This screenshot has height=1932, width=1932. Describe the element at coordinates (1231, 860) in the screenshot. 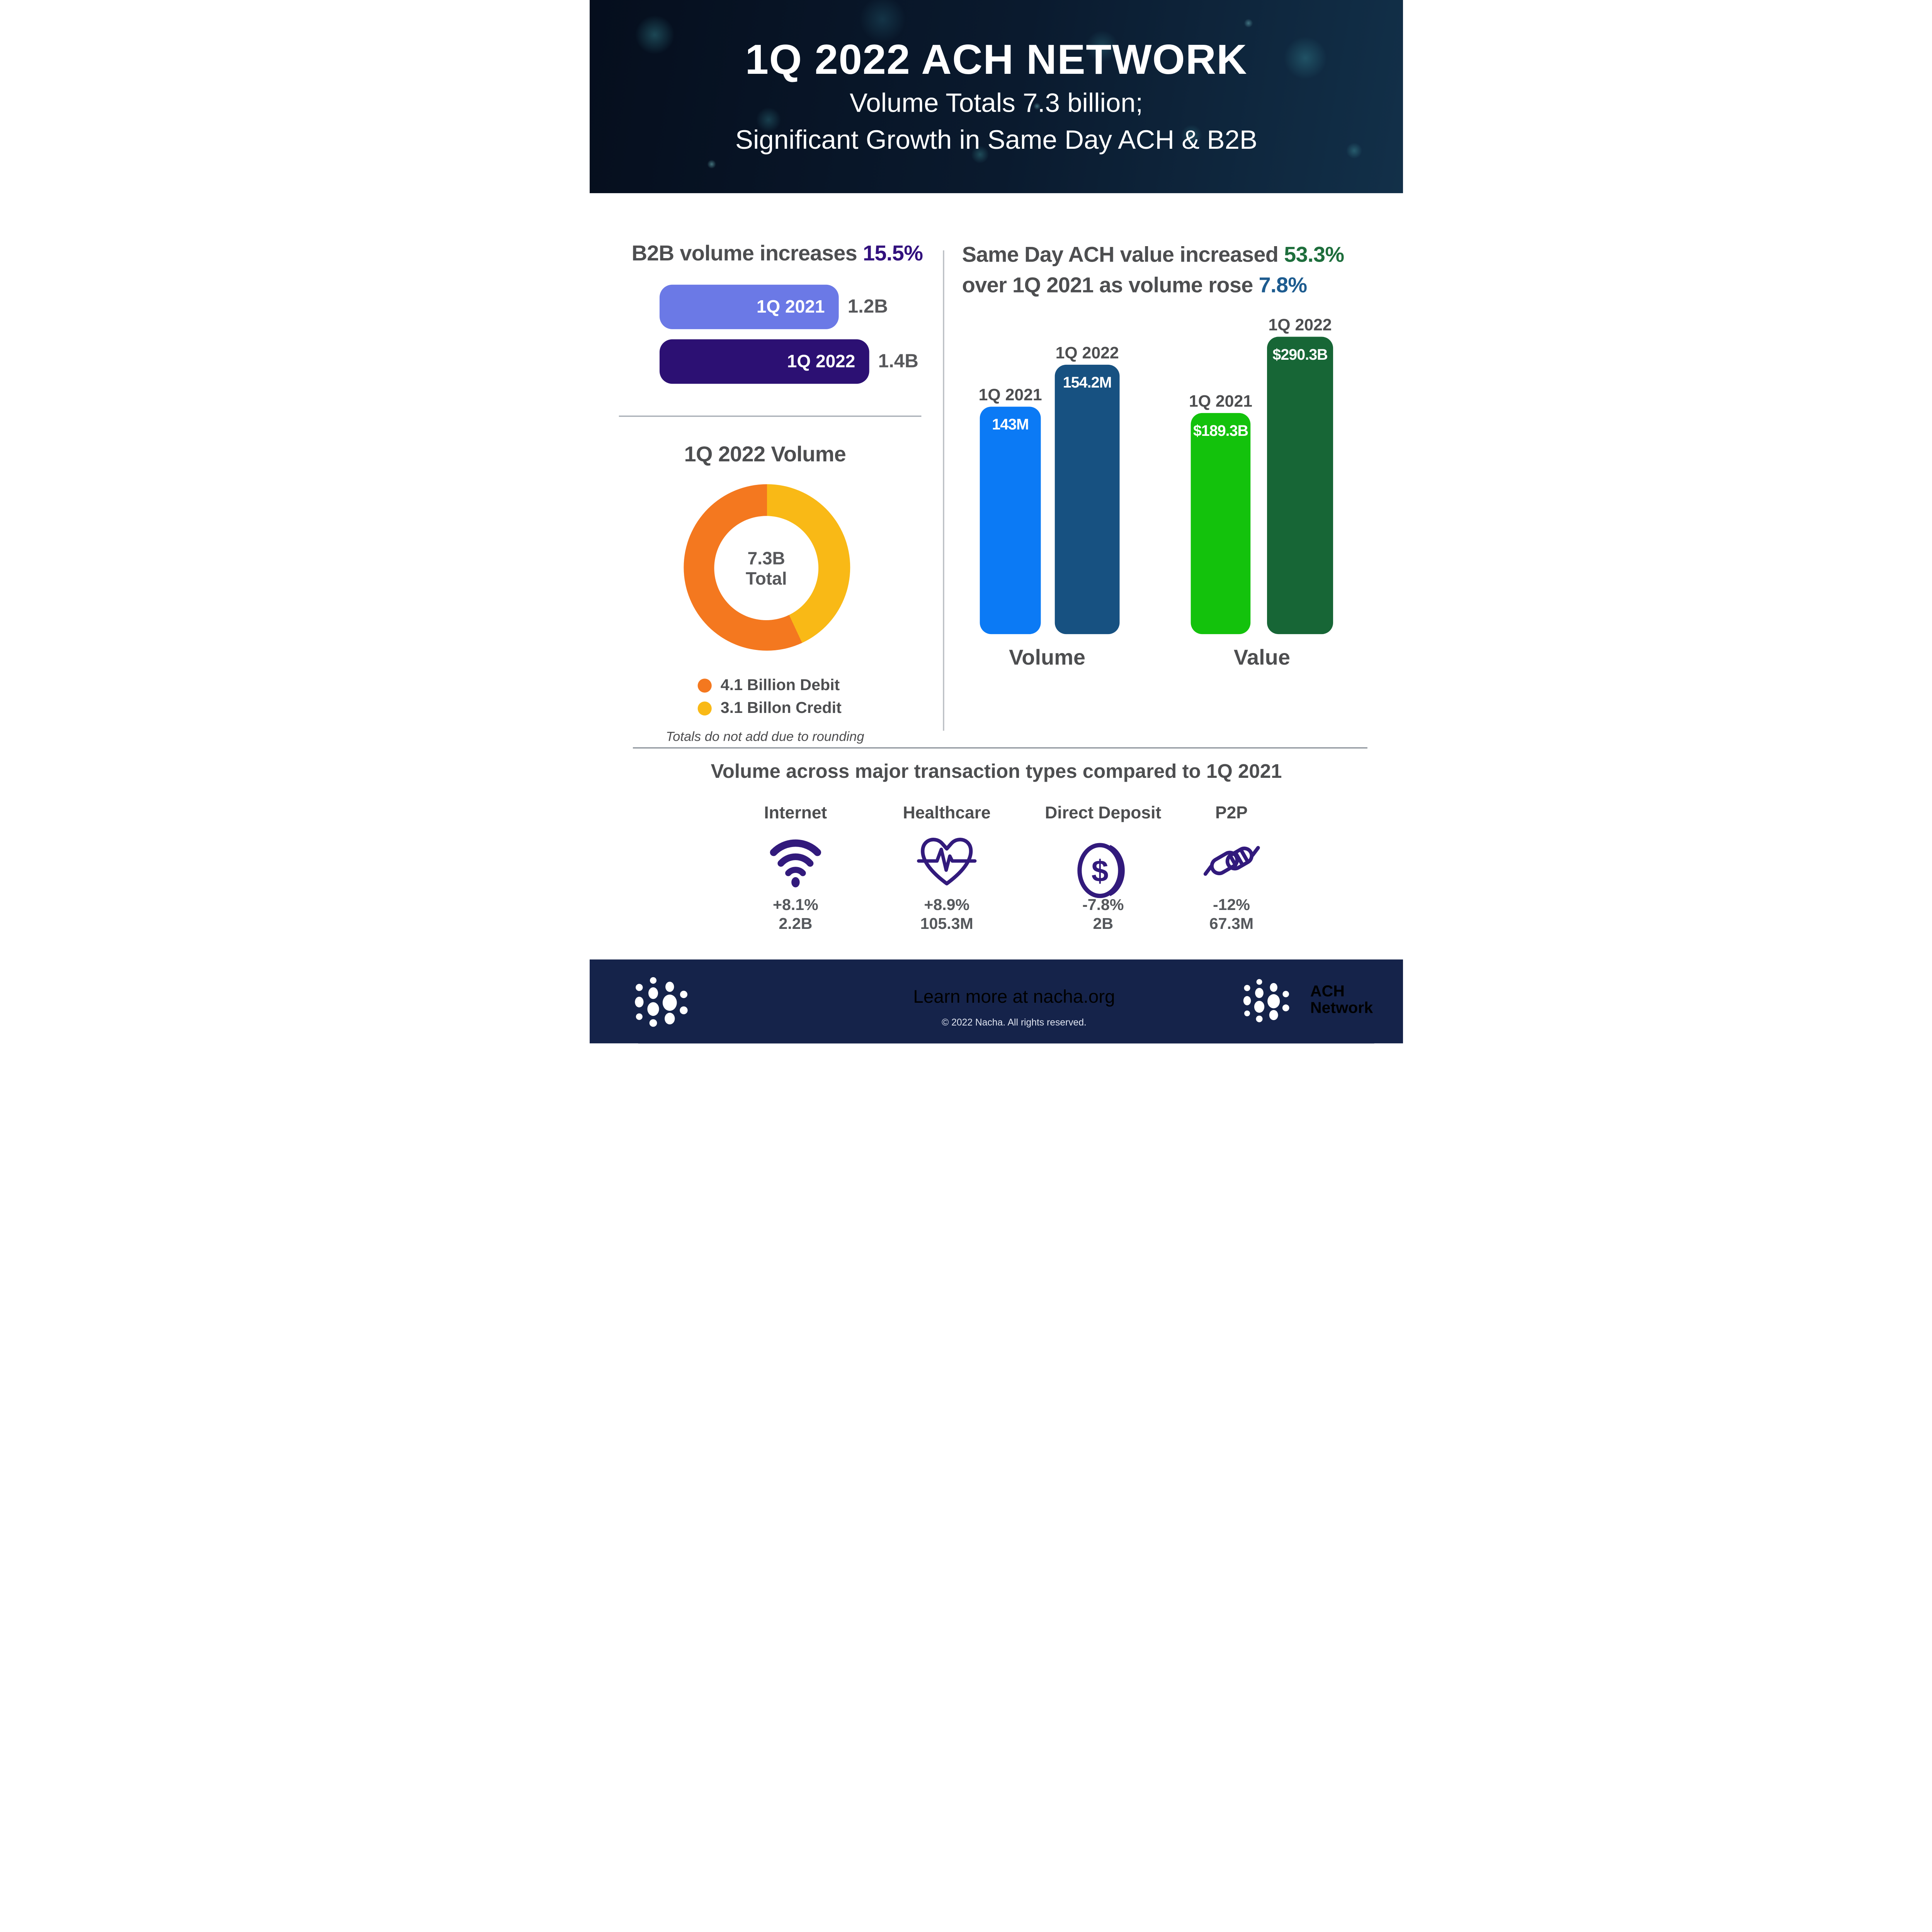

I see `handshake-icon` at that location.